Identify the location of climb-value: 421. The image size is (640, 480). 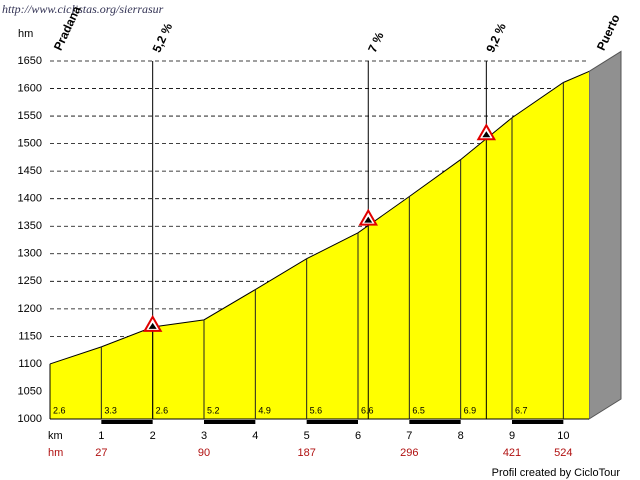
(512, 453).